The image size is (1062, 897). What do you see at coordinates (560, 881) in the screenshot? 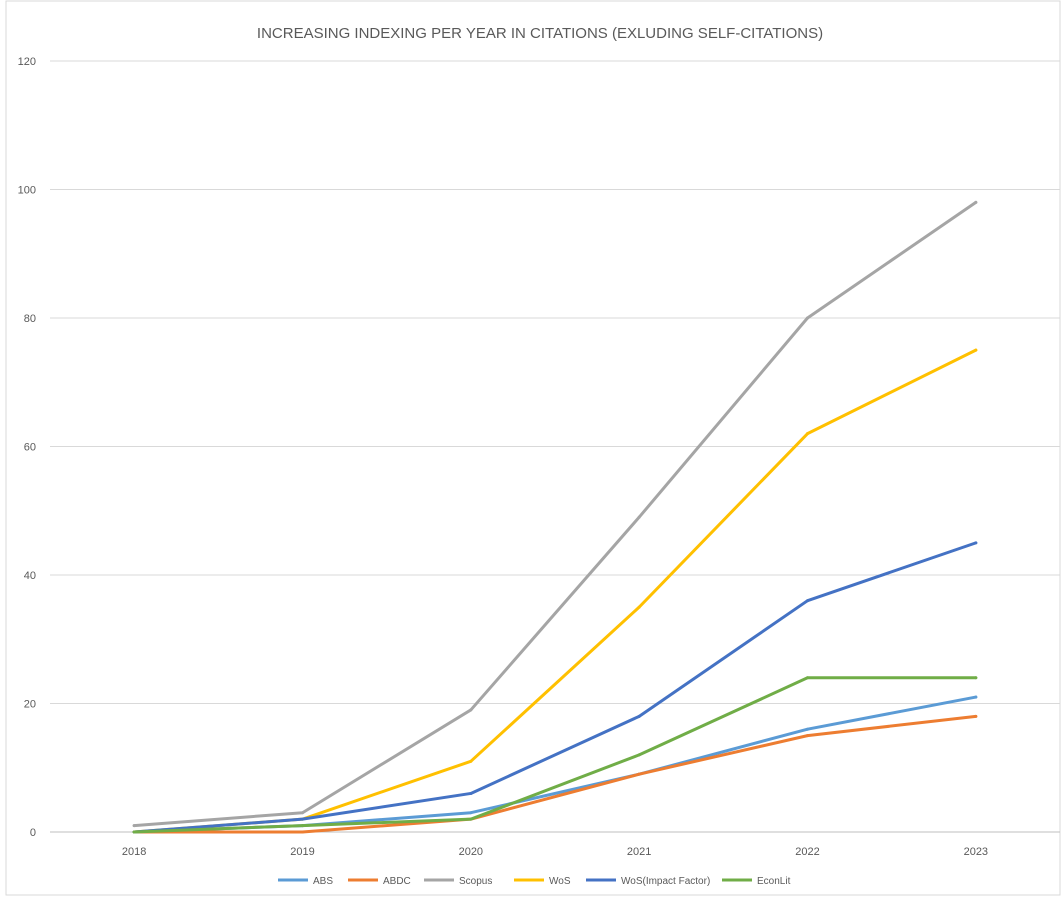
I see `legend-label: WoS` at bounding box center [560, 881].